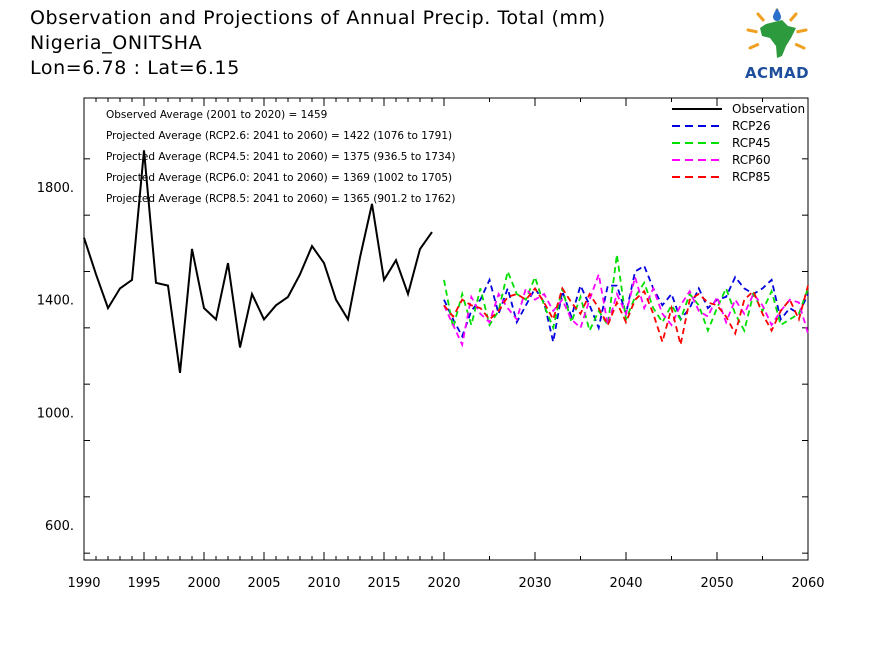 This screenshot has width=879, height=659. What do you see at coordinates (751, 143) in the screenshot?
I see `legend-label: RCP45` at bounding box center [751, 143].